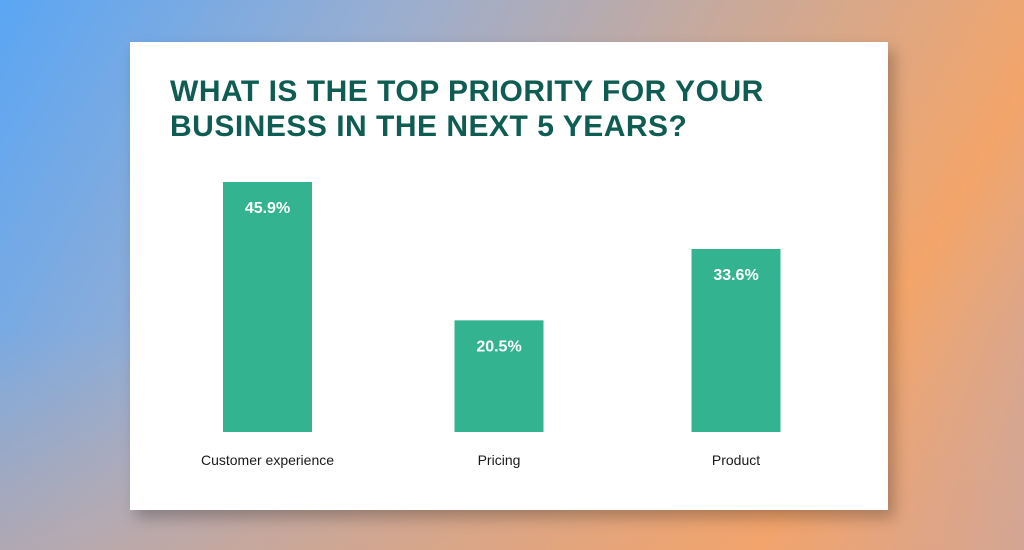 This screenshot has width=1024, height=550. What do you see at coordinates (467, 91) in the screenshot?
I see `chart-title-line-1: WHAT IS THE TOP PRIORITY FOR YOUR` at bounding box center [467, 91].